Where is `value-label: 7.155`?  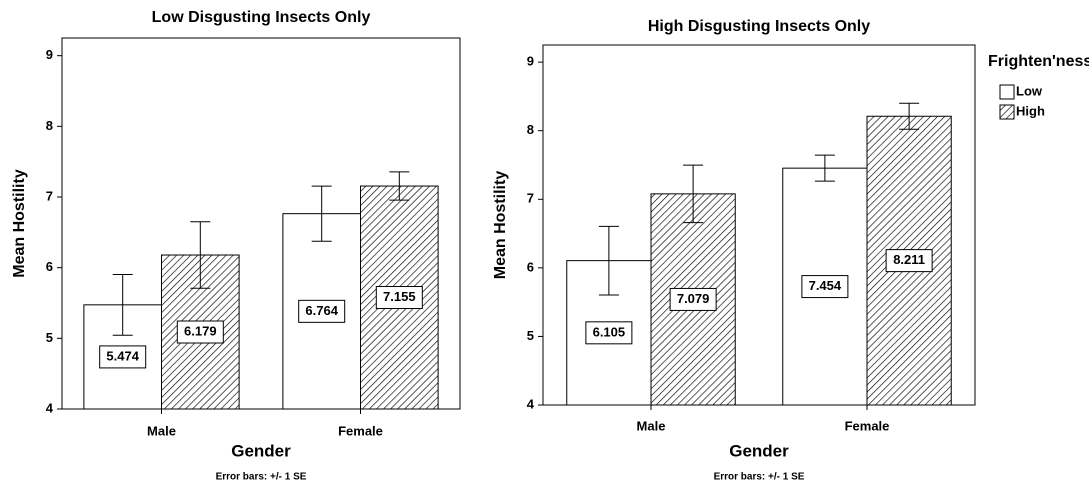
value-label: 7.155 is located at coordinates (399, 296).